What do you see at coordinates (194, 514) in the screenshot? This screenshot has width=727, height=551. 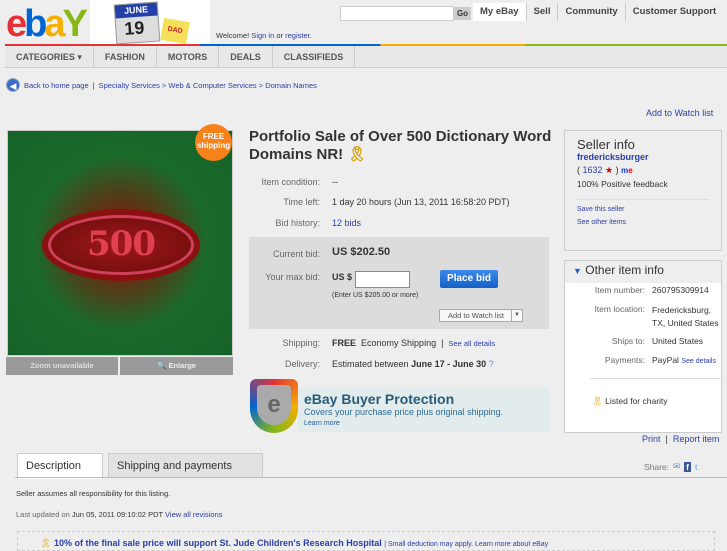 I see `view-revisions-link: View all revisions` at bounding box center [194, 514].